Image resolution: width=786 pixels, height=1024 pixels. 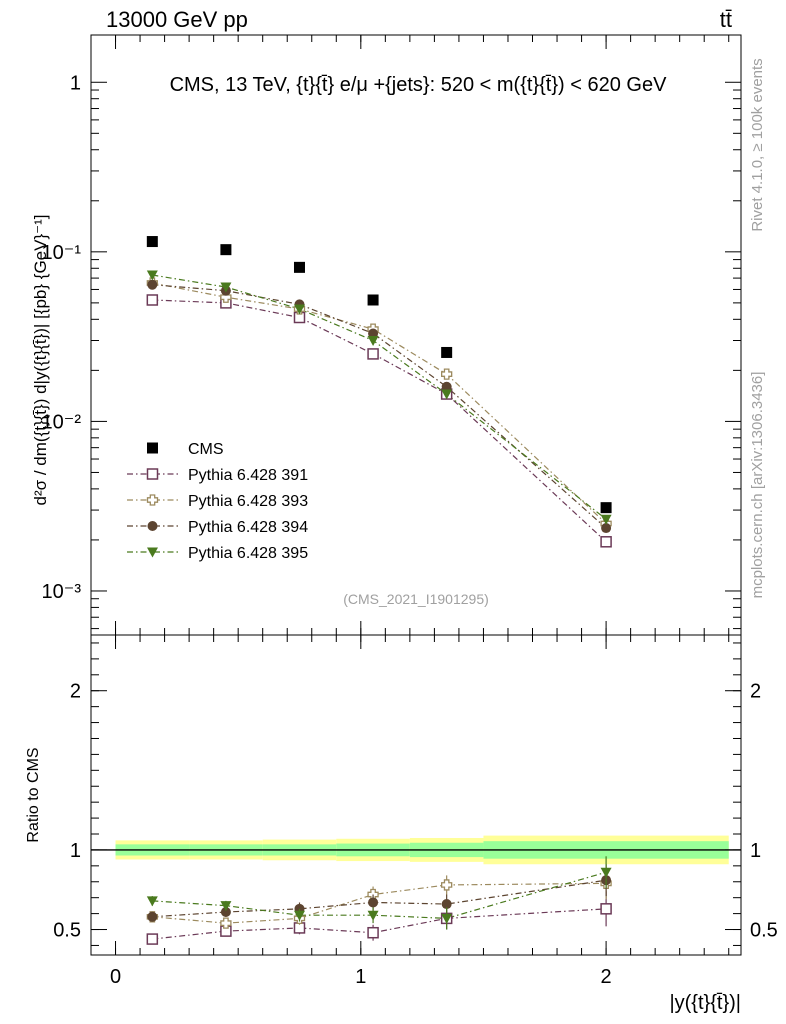 I want to click on ratio-y-tick-label-left: 2, so click(x=75, y=692).